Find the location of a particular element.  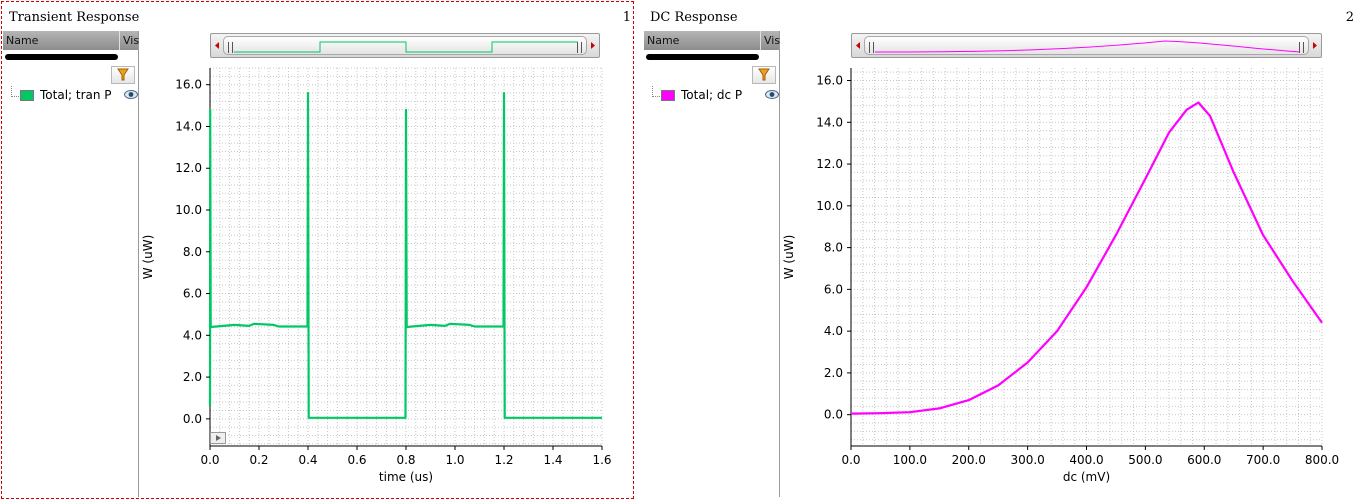

x-tick-labels: 0.0 0.2 0.4 0.6 0.8 1.0 1.2 1.4 1.6 is located at coordinates (406, 456).